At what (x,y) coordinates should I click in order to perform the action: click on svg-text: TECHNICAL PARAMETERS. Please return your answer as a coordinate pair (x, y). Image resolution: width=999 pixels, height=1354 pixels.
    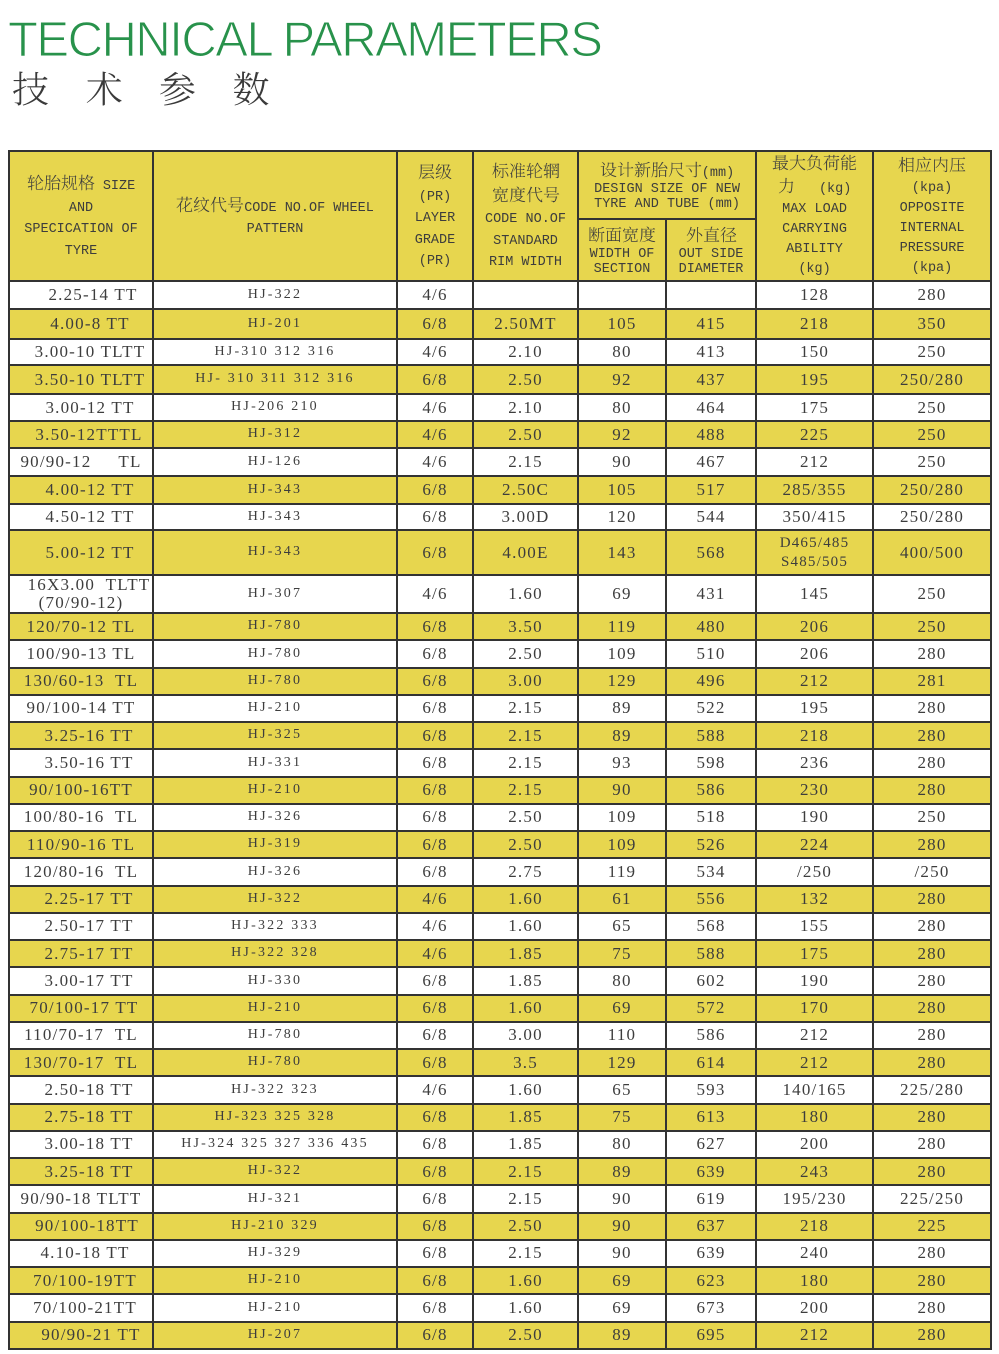
    Looking at the image, I should click on (304, 37).